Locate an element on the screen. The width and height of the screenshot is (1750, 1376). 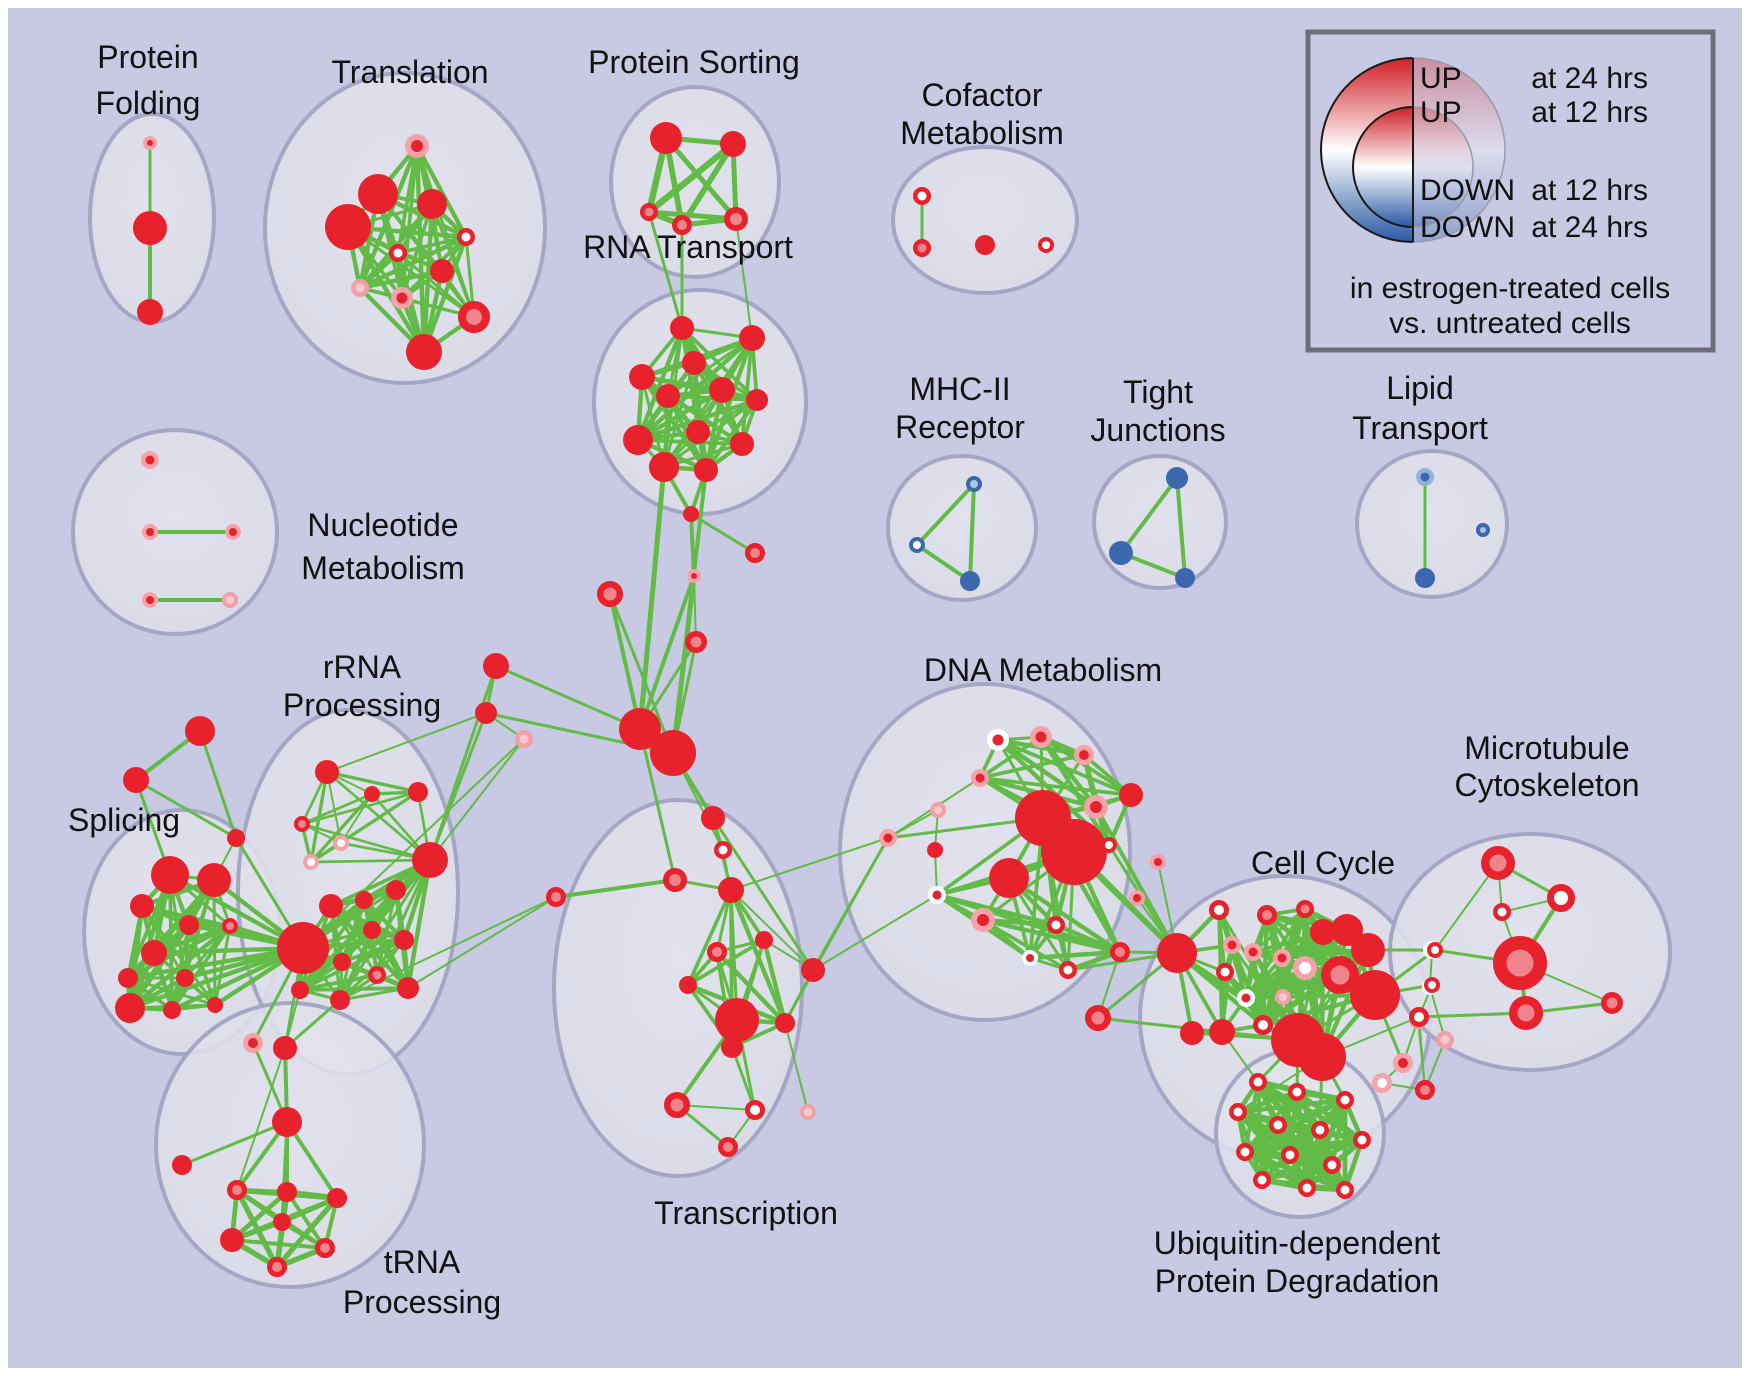
cluster-label-protein-folding: Folding is located at coordinates (148, 103).